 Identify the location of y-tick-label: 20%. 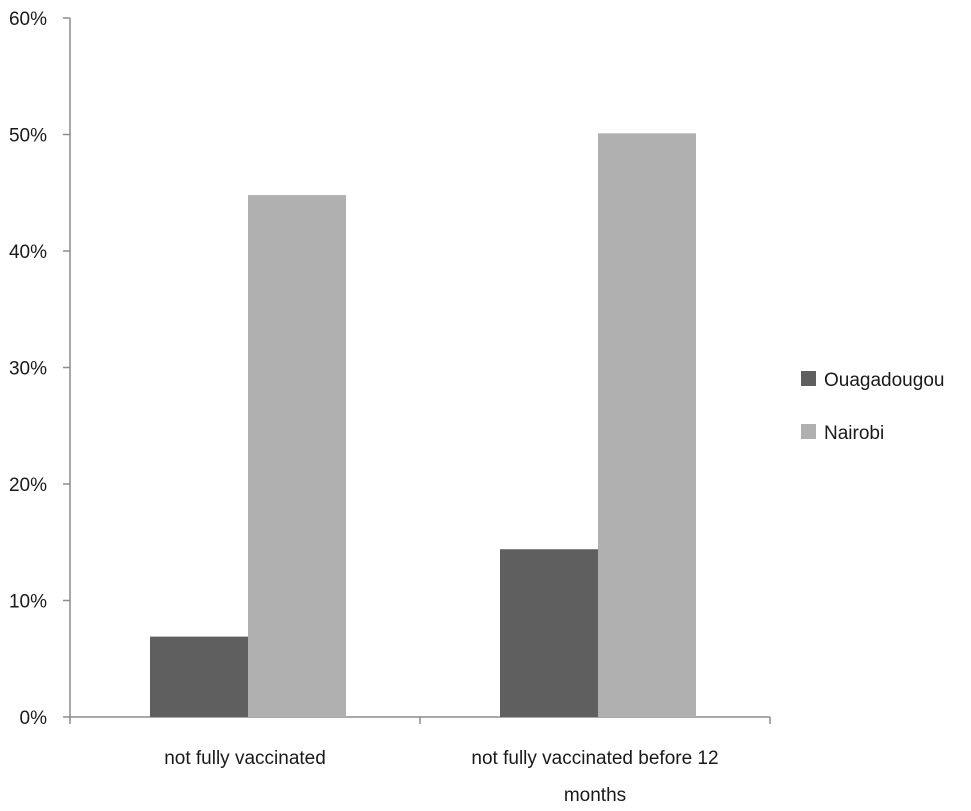
(28, 485).